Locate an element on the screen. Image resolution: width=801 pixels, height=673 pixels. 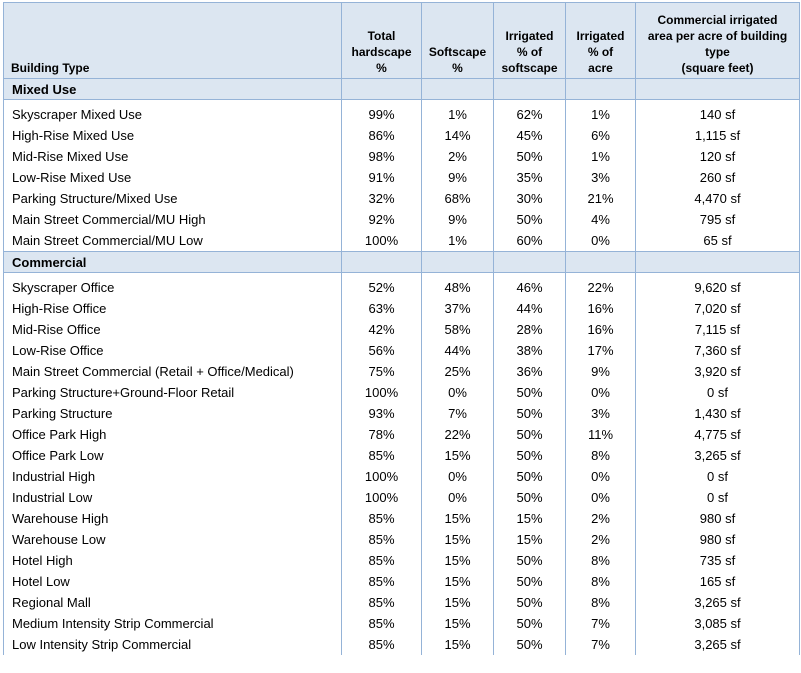
softscape-cell: 14% is located at coordinates (457, 135).